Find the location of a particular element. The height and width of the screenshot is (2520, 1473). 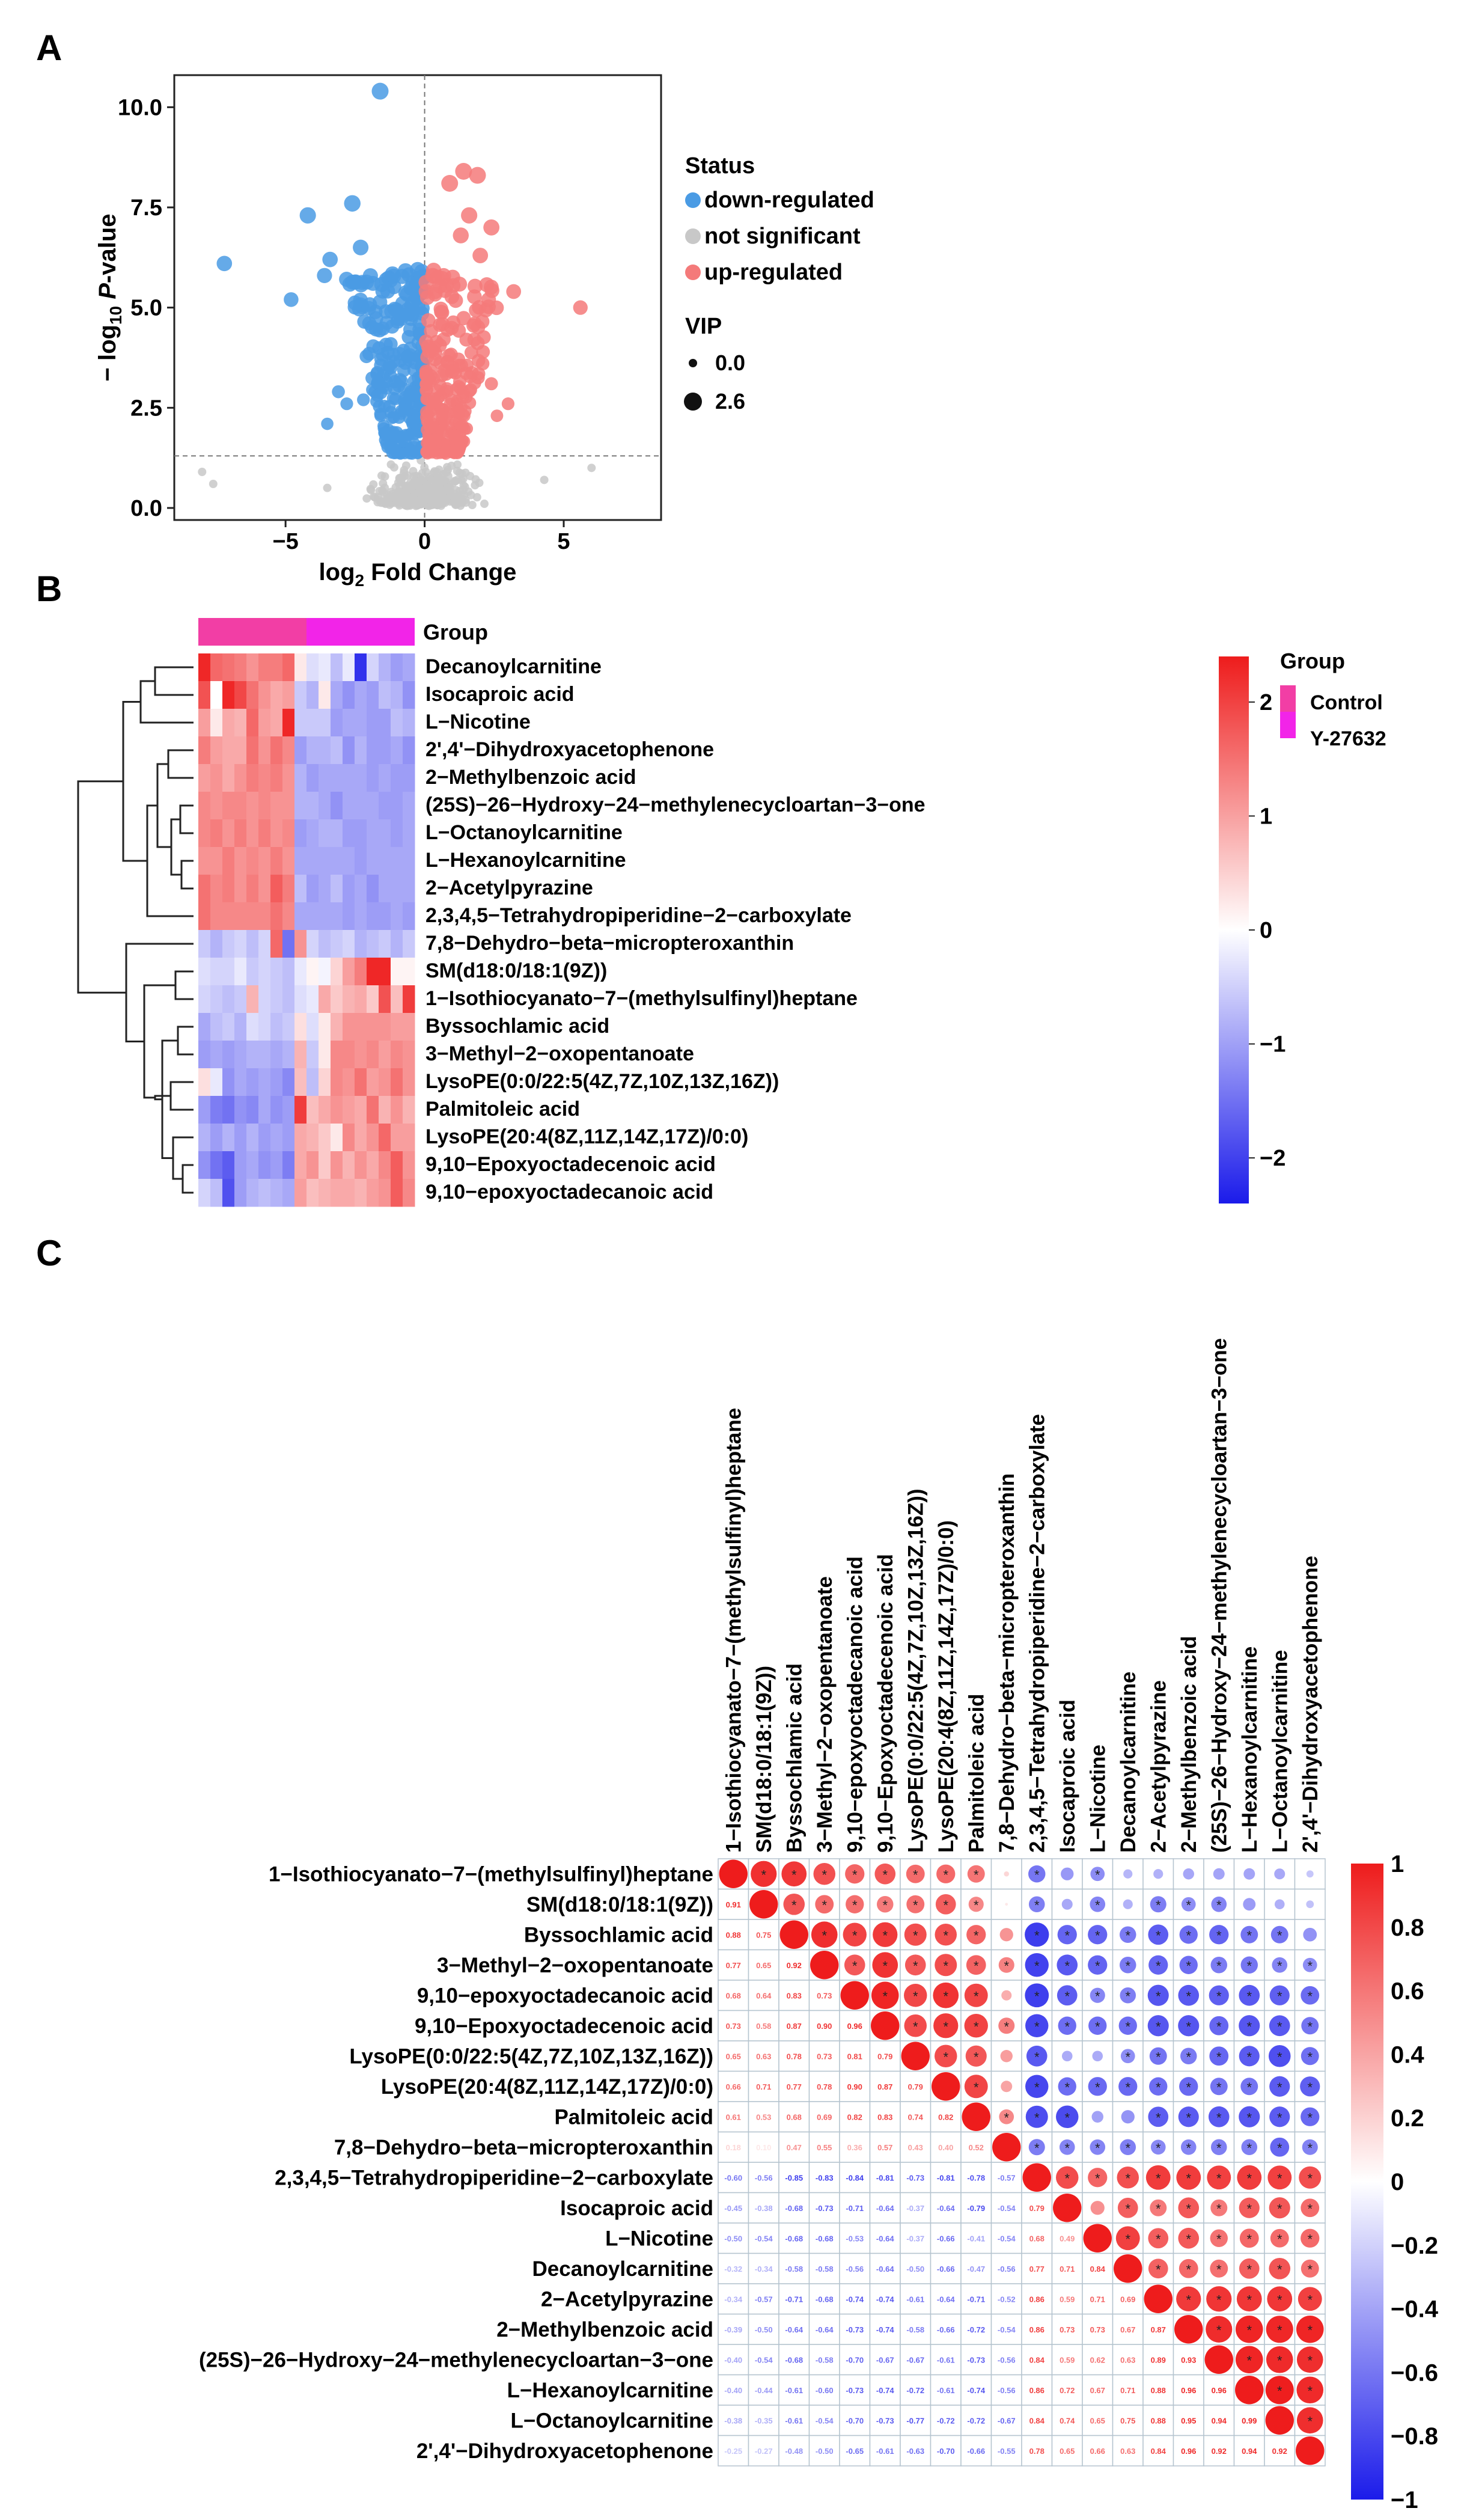

point-ns is located at coordinates (414, 477).